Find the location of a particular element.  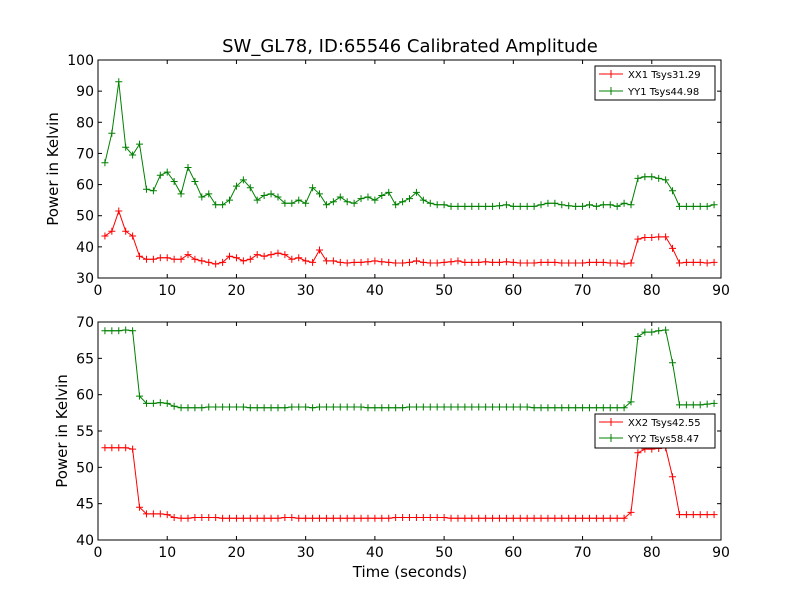

y-tick-label: 100 is located at coordinates (80, 61).